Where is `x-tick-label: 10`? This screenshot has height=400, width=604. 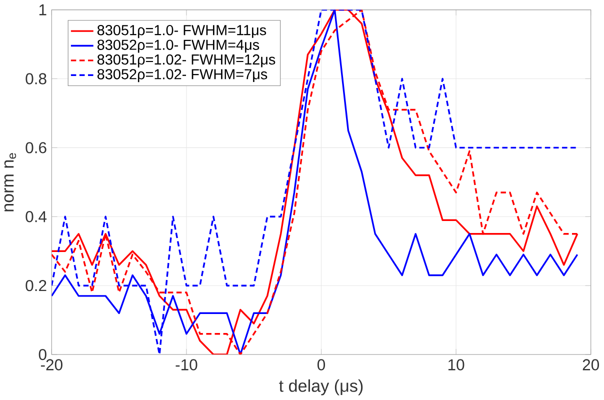 x-tick-label: 10 is located at coordinates (456, 364).